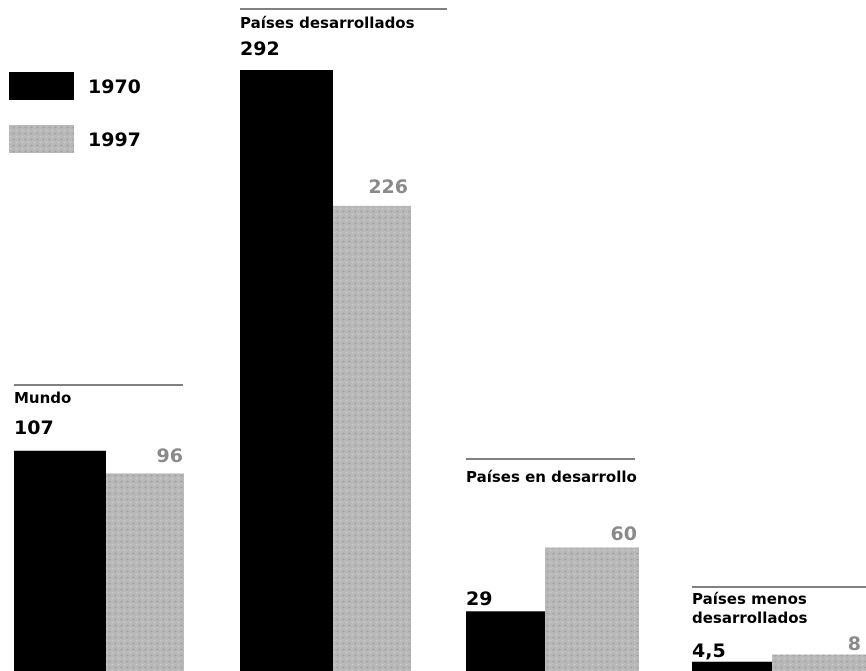 This screenshot has width=866, height=671. What do you see at coordinates (41, 86) in the screenshot?
I see `legend-swatch-1970` at bounding box center [41, 86].